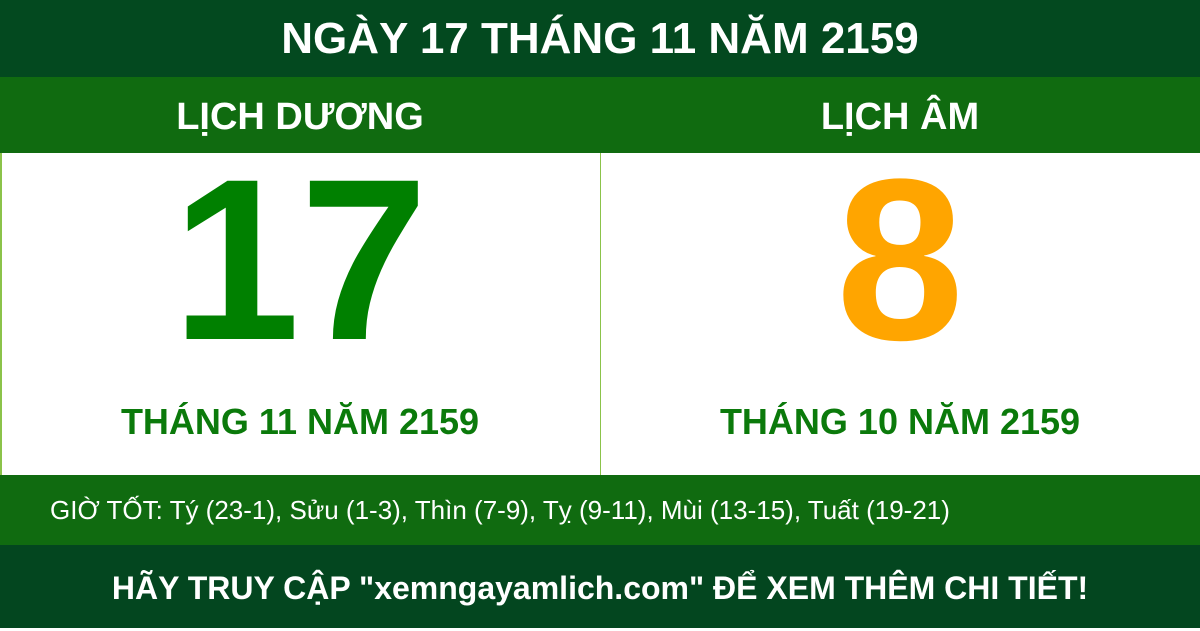 The width and height of the screenshot is (1200, 631). I want to click on column-divider, so click(600, 314).